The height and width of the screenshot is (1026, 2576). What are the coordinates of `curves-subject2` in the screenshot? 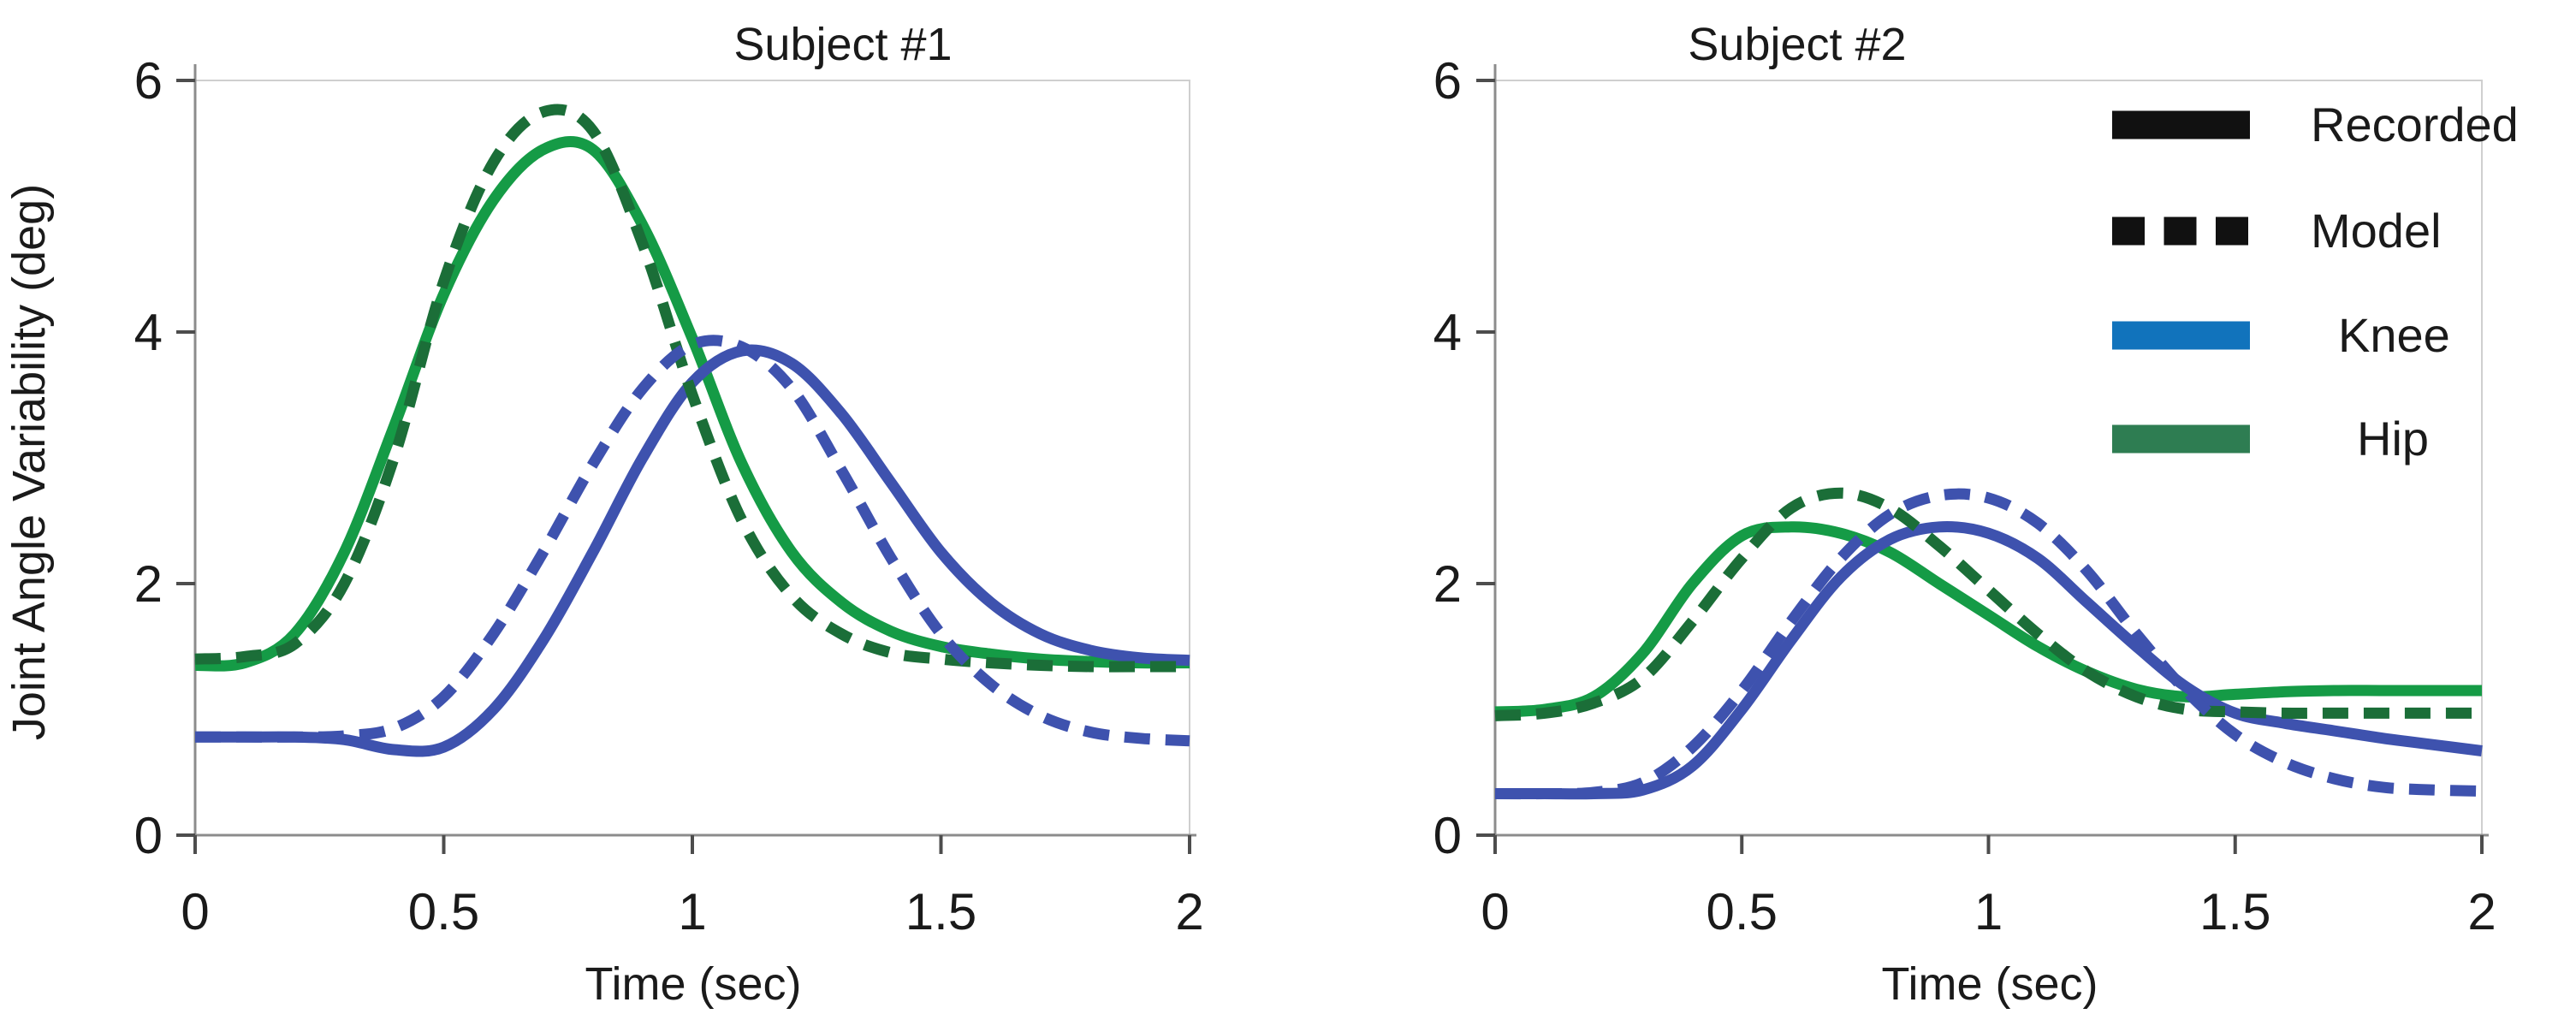 It's located at (1988, 643).